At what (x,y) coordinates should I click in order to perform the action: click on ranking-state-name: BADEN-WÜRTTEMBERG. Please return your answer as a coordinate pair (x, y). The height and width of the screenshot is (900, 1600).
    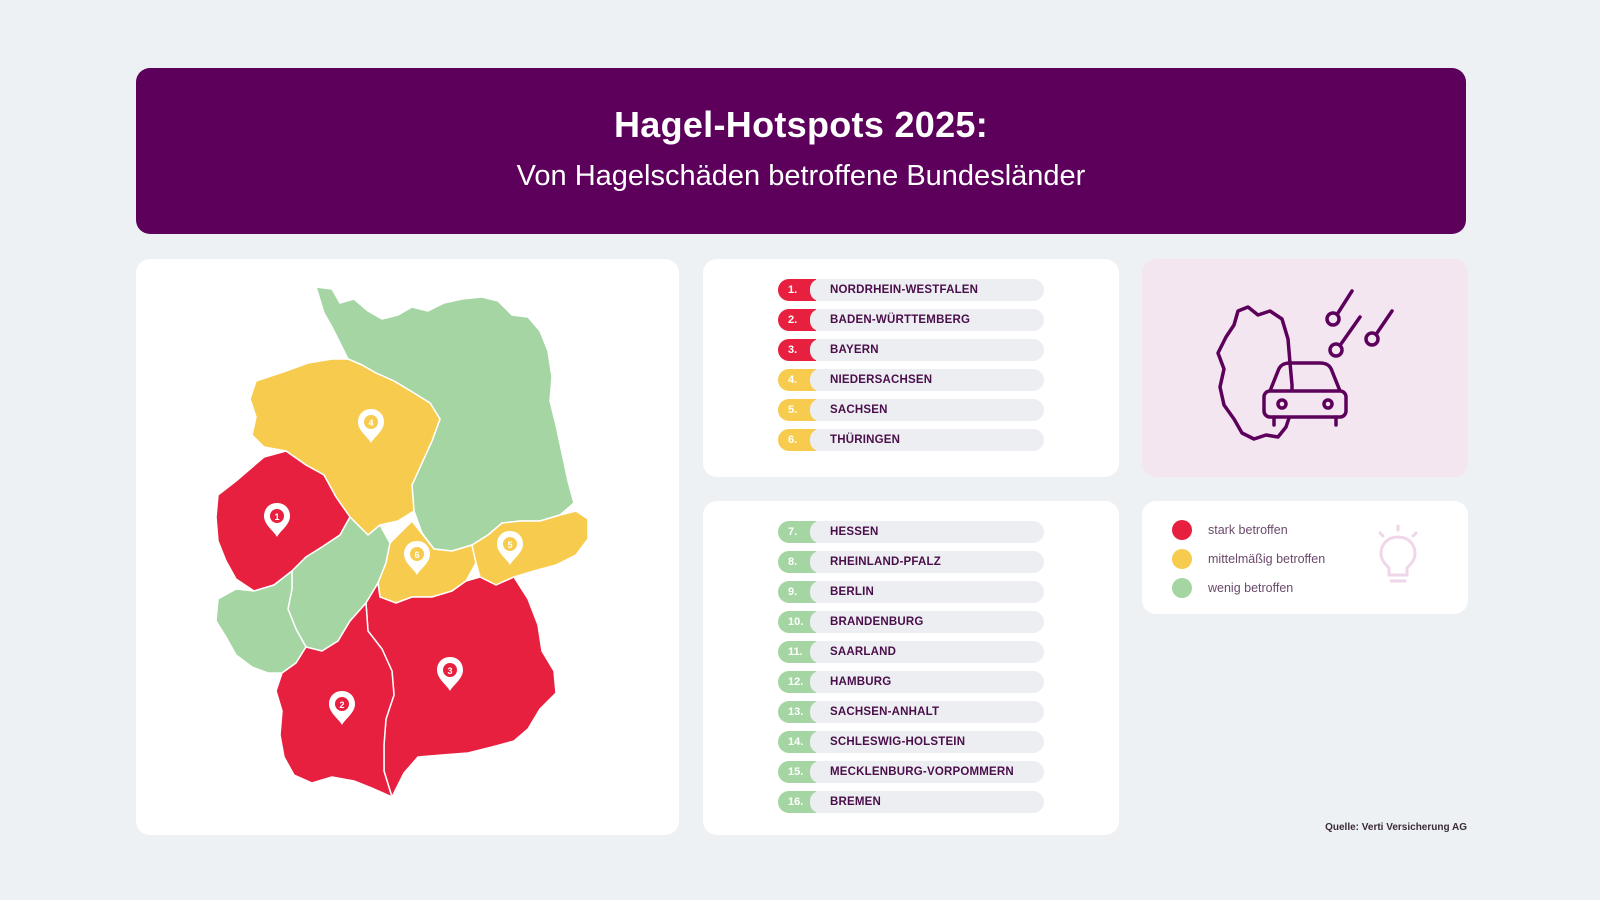
    Looking at the image, I should click on (900, 320).